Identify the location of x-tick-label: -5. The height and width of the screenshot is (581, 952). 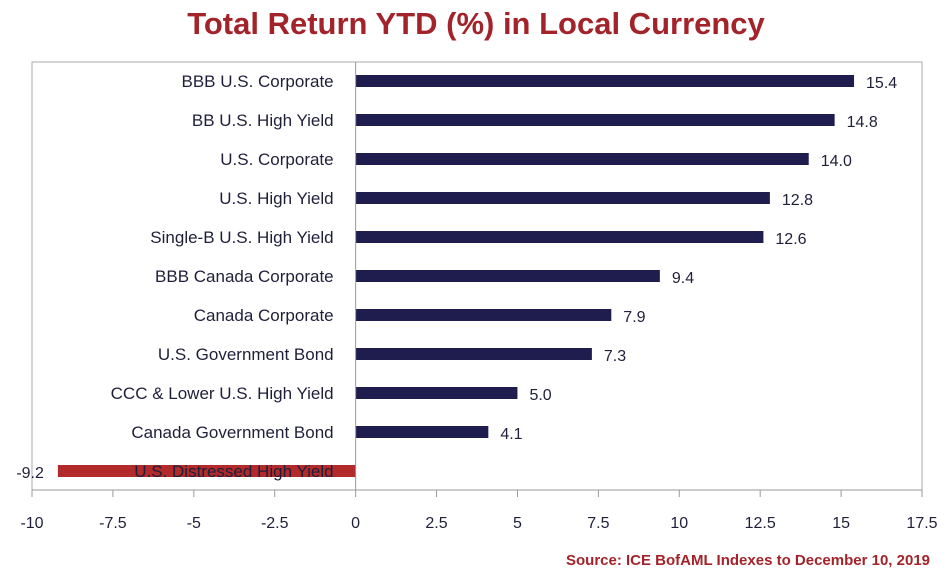
(194, 523).